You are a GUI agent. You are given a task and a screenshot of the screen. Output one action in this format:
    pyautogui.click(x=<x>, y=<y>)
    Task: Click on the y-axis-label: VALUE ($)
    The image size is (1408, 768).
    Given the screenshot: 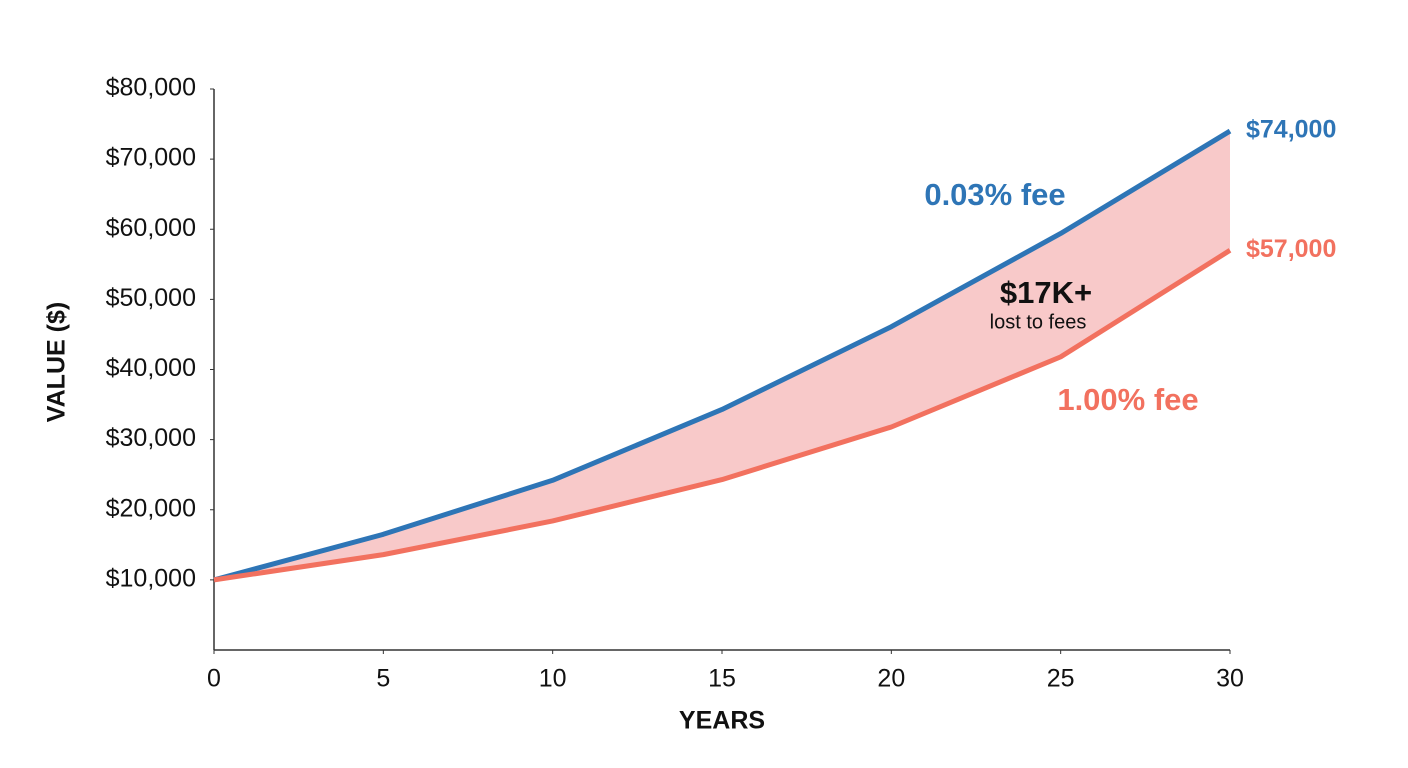 What is the action you would take?
    pyautogui.click(x=57, y=362)
    